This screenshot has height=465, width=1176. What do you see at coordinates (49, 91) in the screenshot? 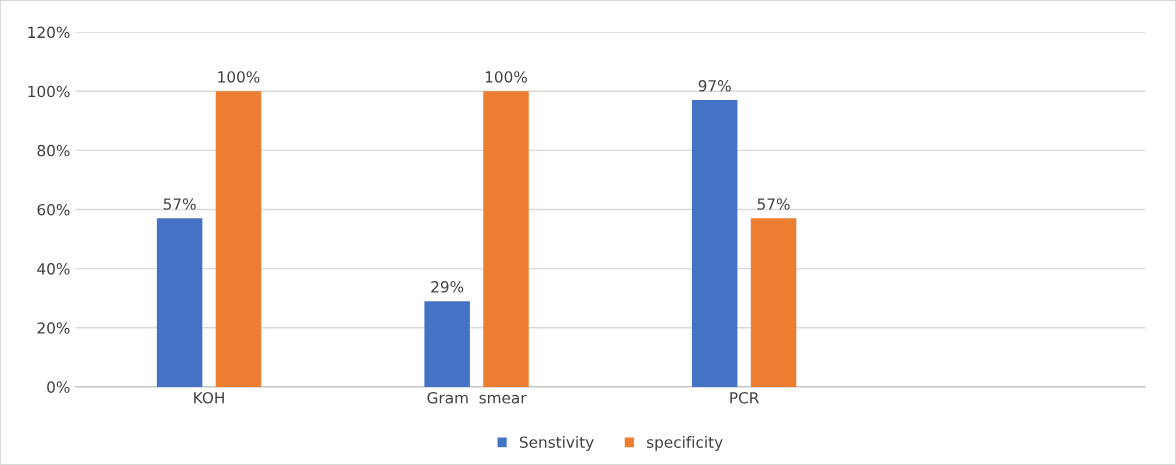
I see `y-tick-label: 100%` at bounding box center [49, 91].